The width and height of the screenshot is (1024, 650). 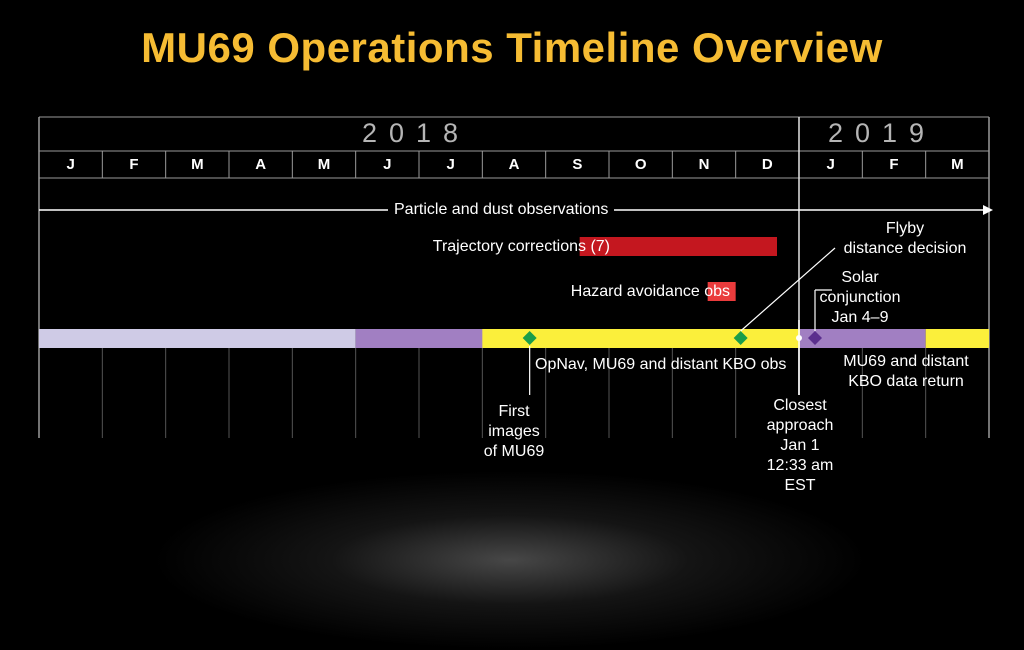 I want to click on hazard-bar, so click(x=721, y=291).